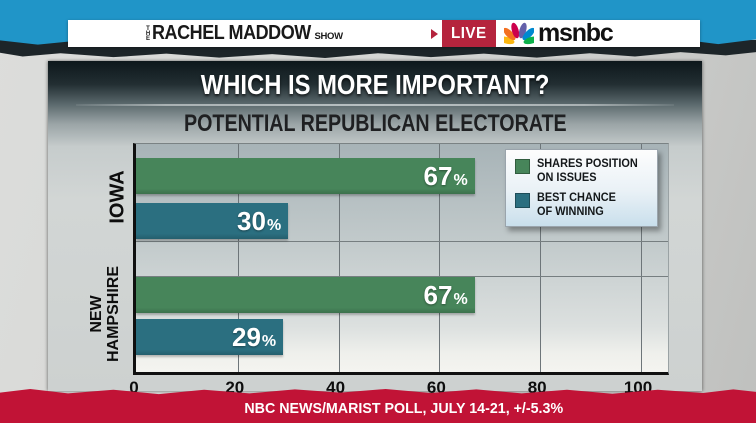  I want to click on header-strip: THE RACHEL MADDOW SHOW LIVE msnbc, so click(384, 33).